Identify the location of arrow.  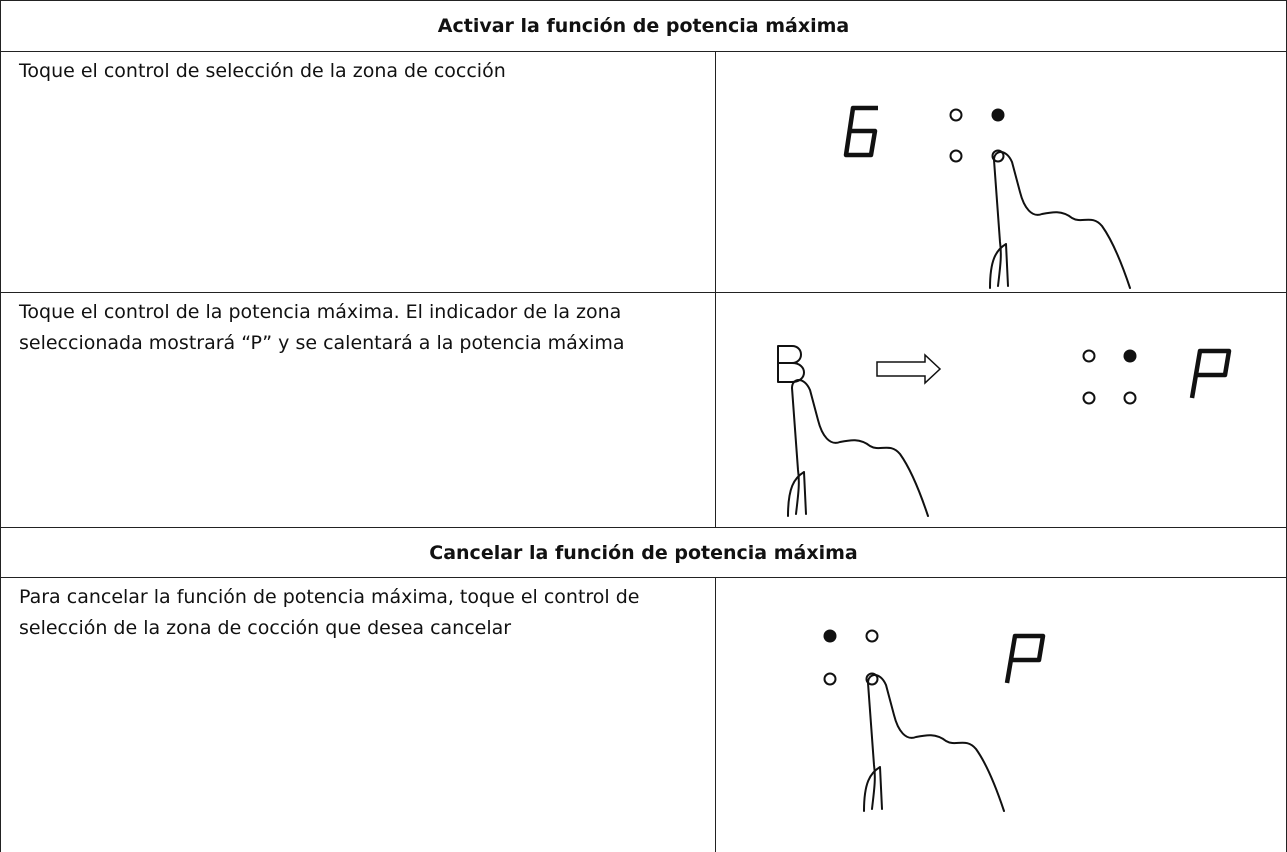
(909, 369).